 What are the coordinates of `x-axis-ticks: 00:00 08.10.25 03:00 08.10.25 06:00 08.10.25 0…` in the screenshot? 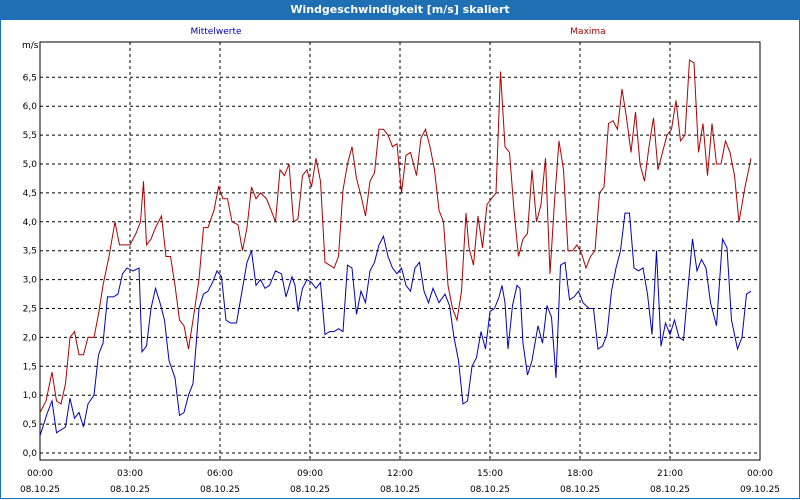 It's located at (400, 482).